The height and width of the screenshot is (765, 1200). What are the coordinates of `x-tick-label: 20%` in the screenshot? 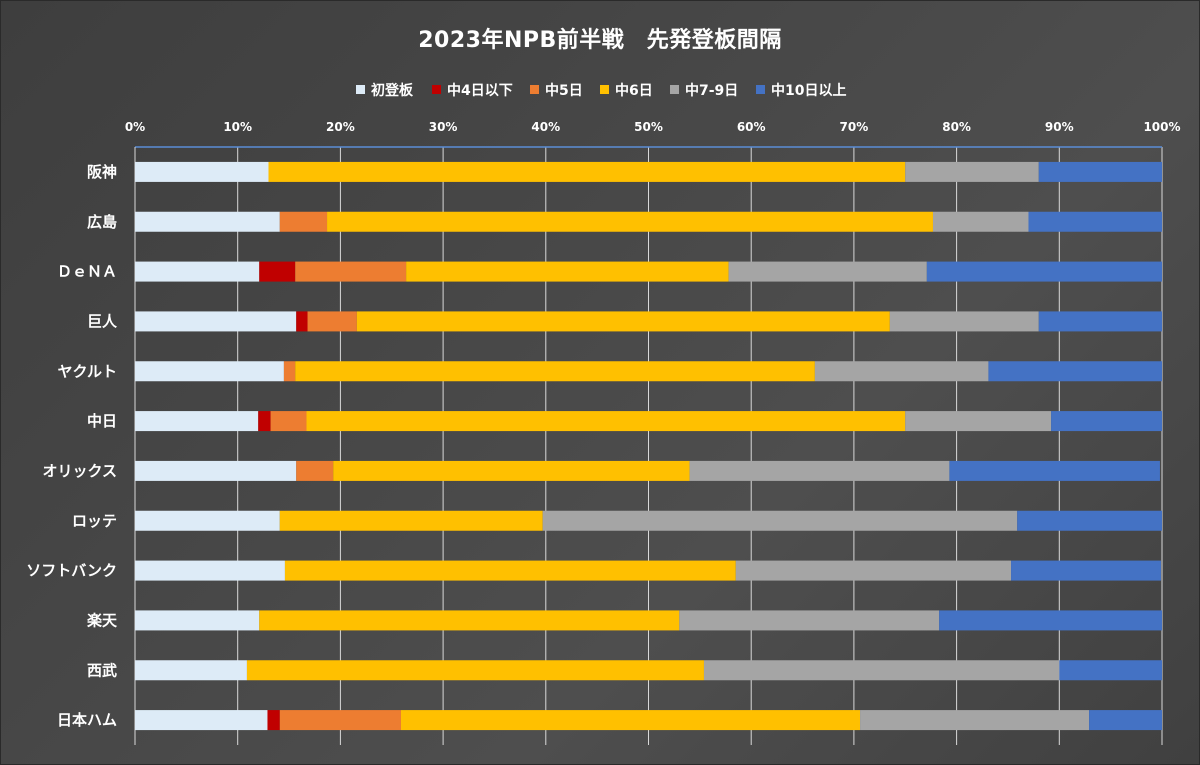 It's located at (340, 127).